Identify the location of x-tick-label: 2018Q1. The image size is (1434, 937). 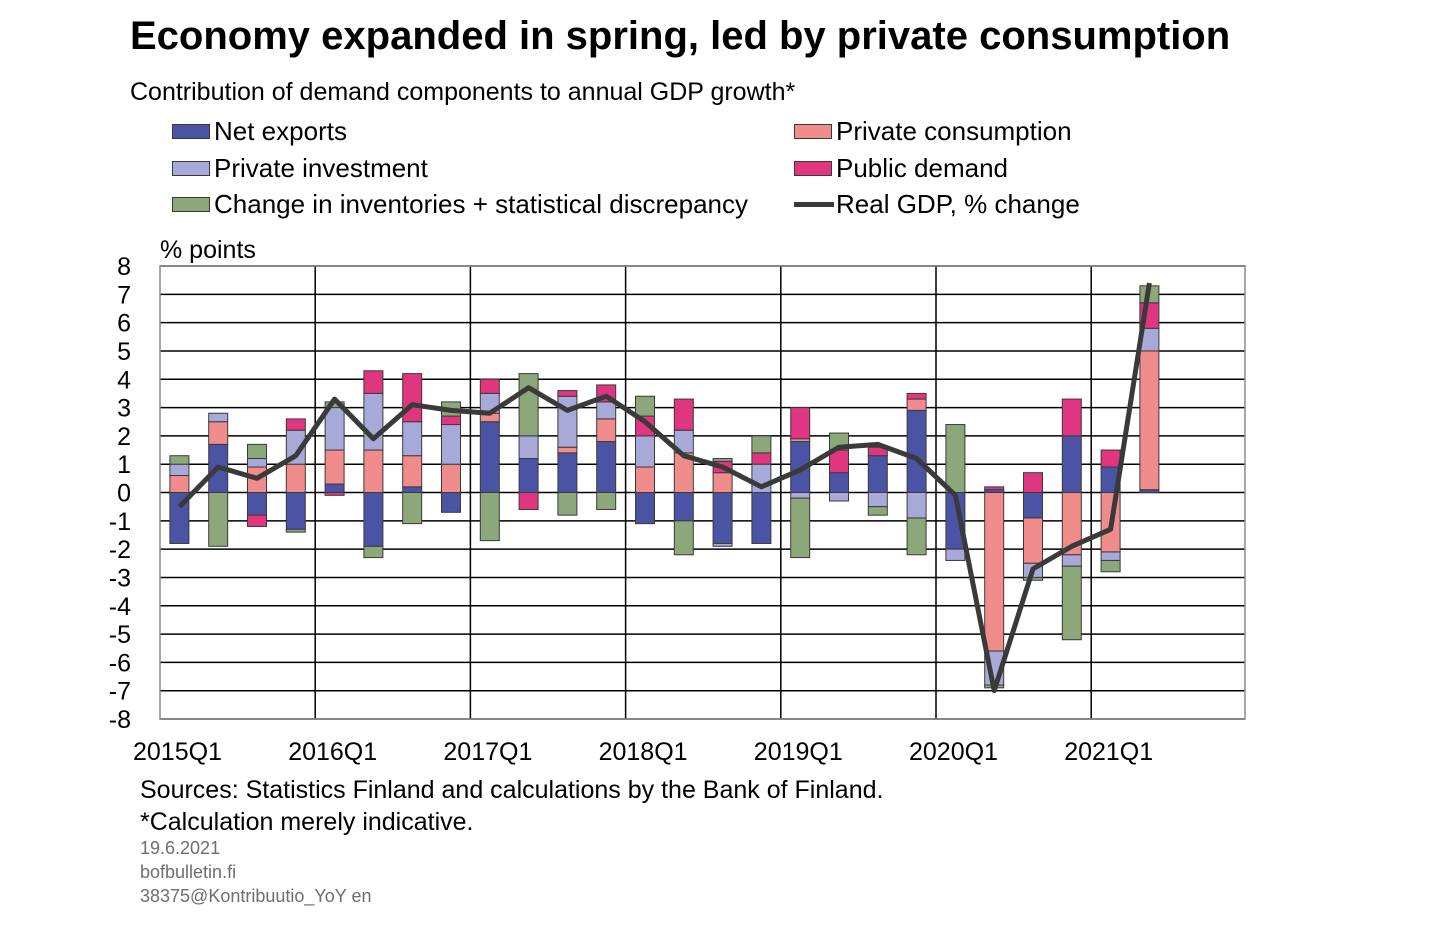
(643, 752).